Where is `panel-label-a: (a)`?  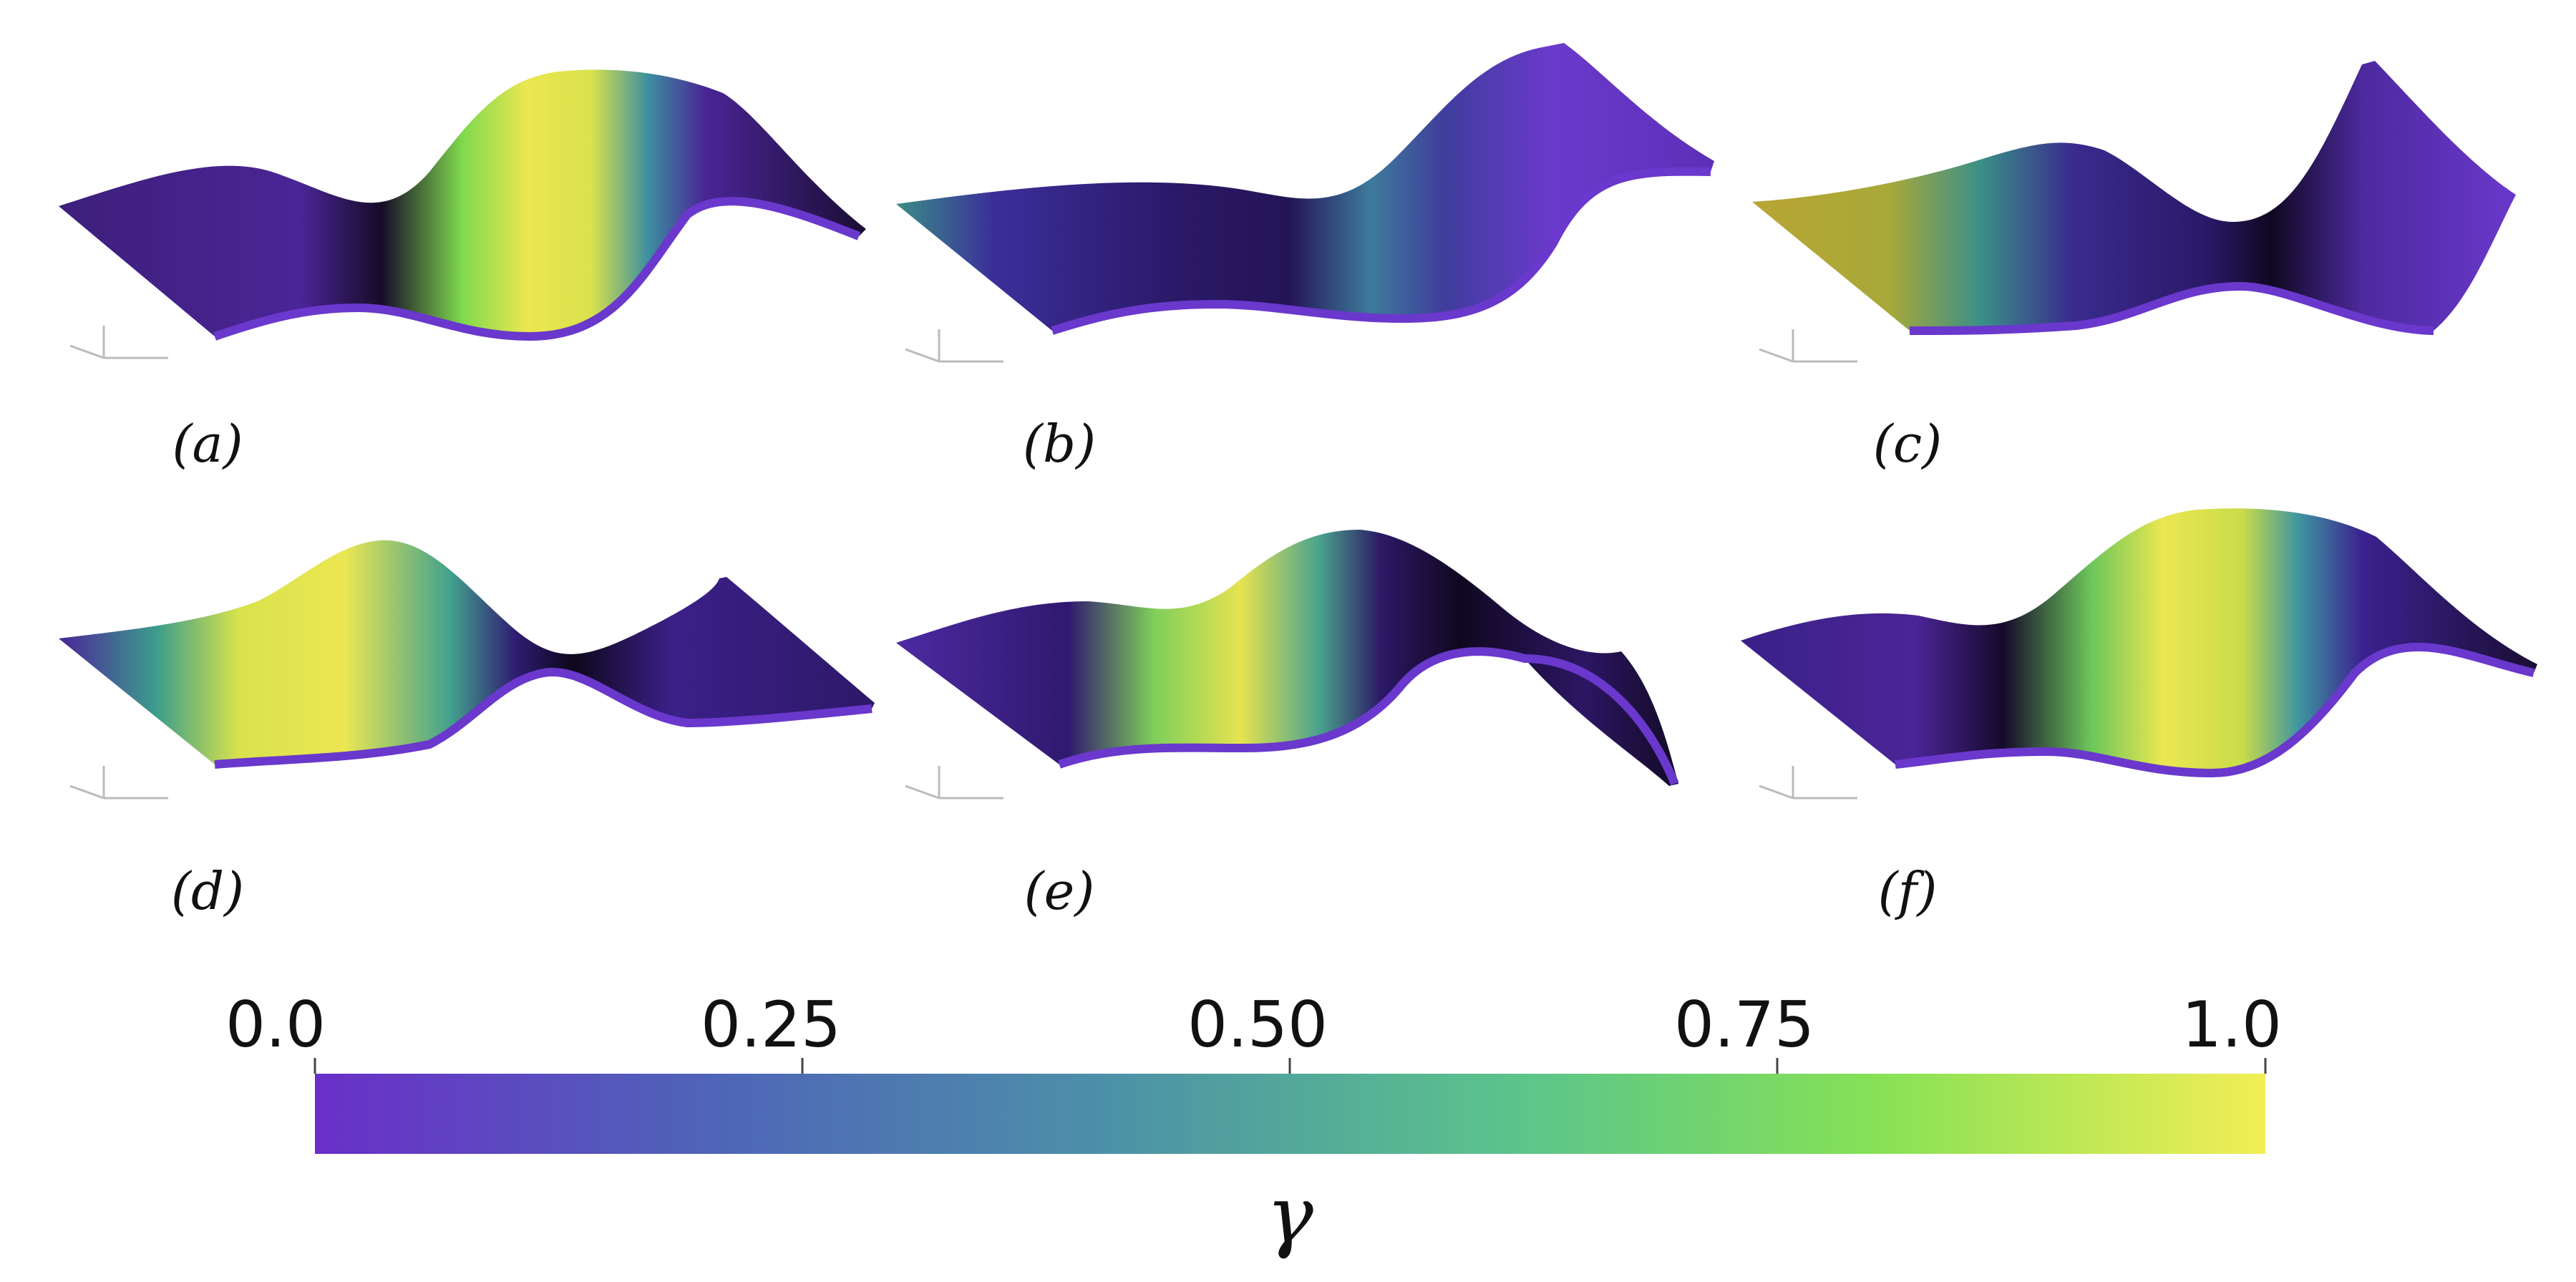
panel-label-a: (a) is located at coordinates (207, 444).